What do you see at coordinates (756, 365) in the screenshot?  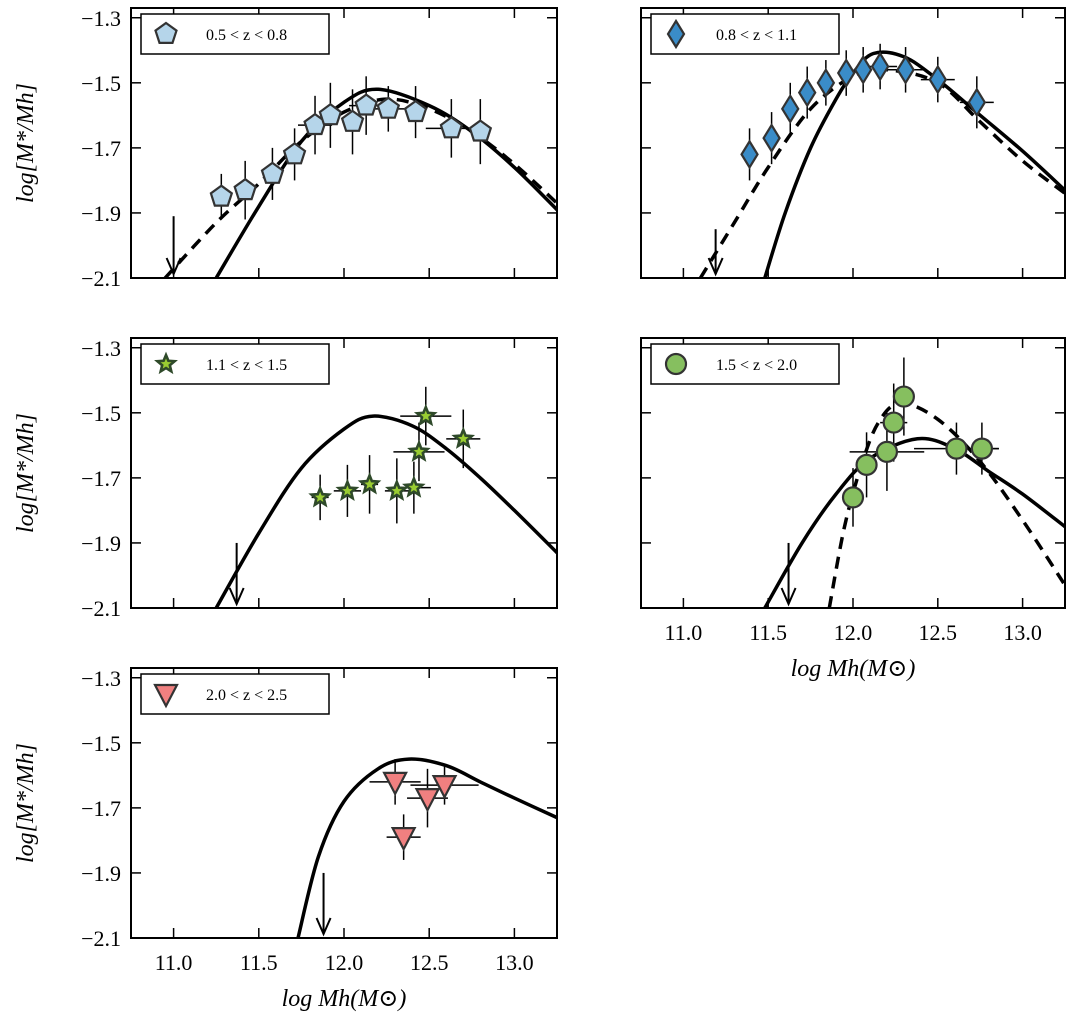 I see `legend-label: 1.5 < z < 2.0` at bounding box center [756, 365].